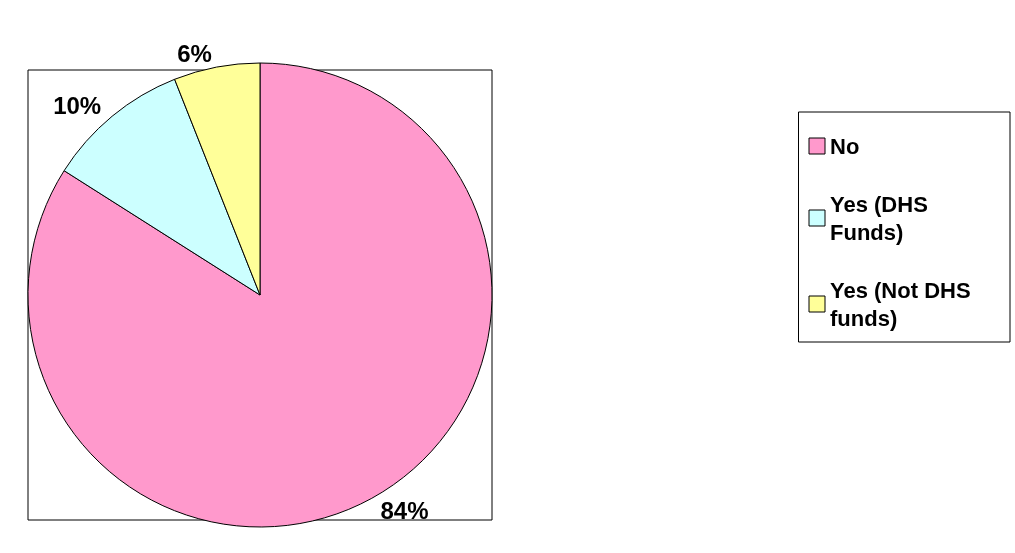 This screenshot has height=553, width=1015. I want to click on data-label: 6%, so click(194, 53).